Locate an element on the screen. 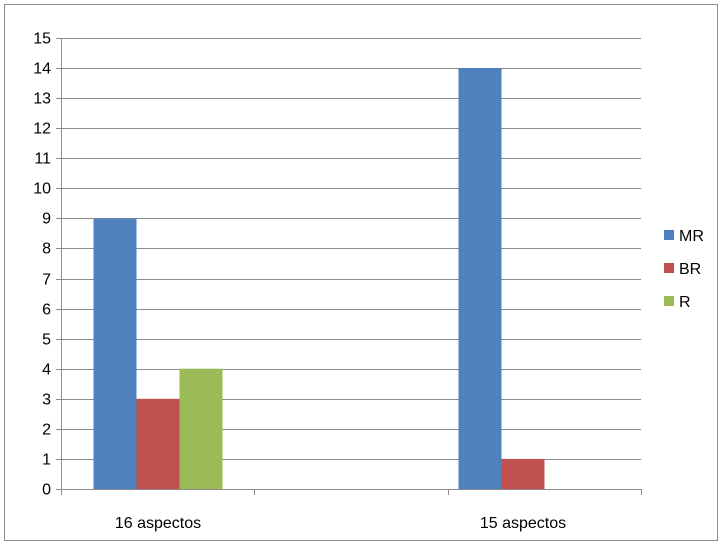 This screenshot has width=724, height=547. y-tick-label-5: 5 is located at coordinates (46, 340).